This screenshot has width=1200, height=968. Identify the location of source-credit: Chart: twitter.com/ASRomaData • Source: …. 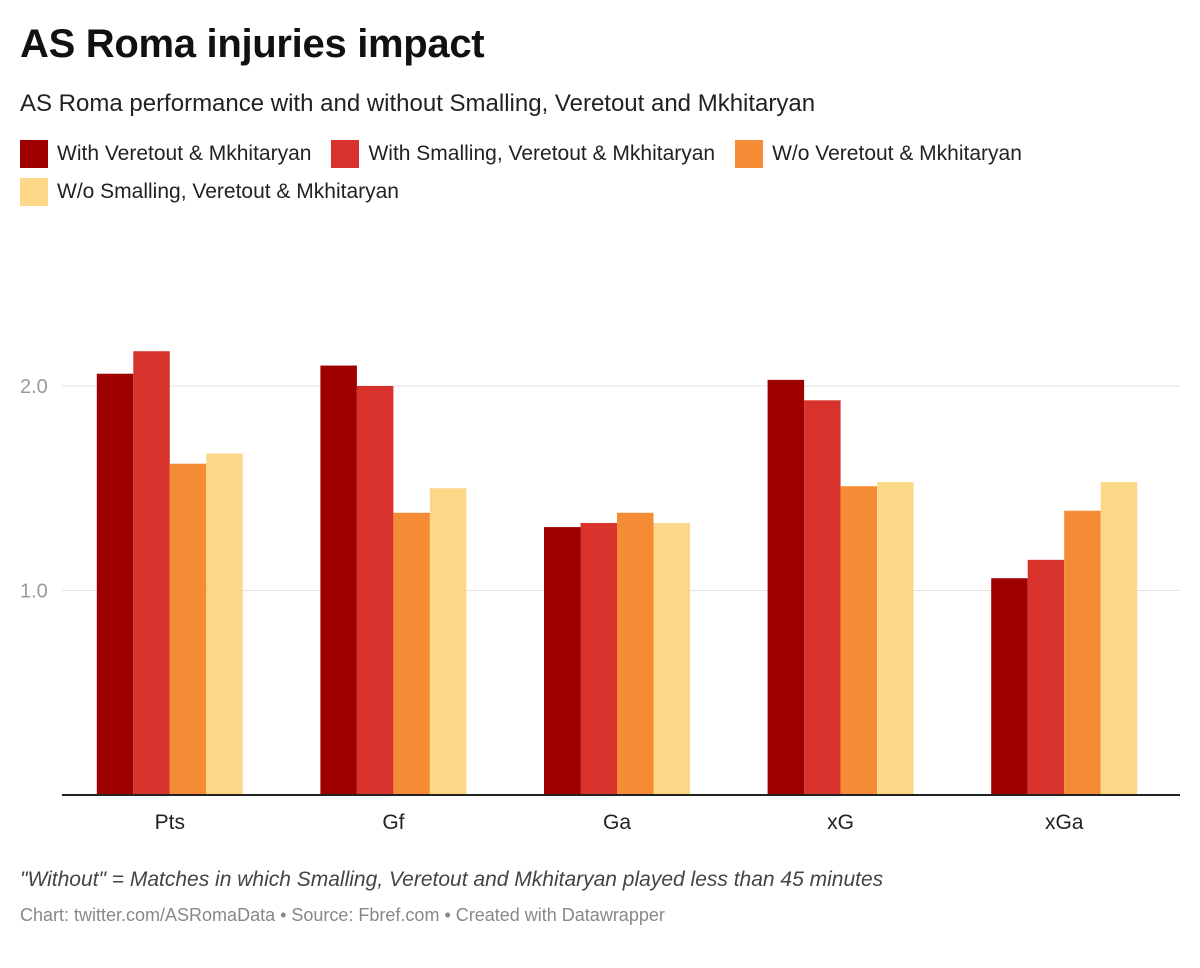
(342, 915).